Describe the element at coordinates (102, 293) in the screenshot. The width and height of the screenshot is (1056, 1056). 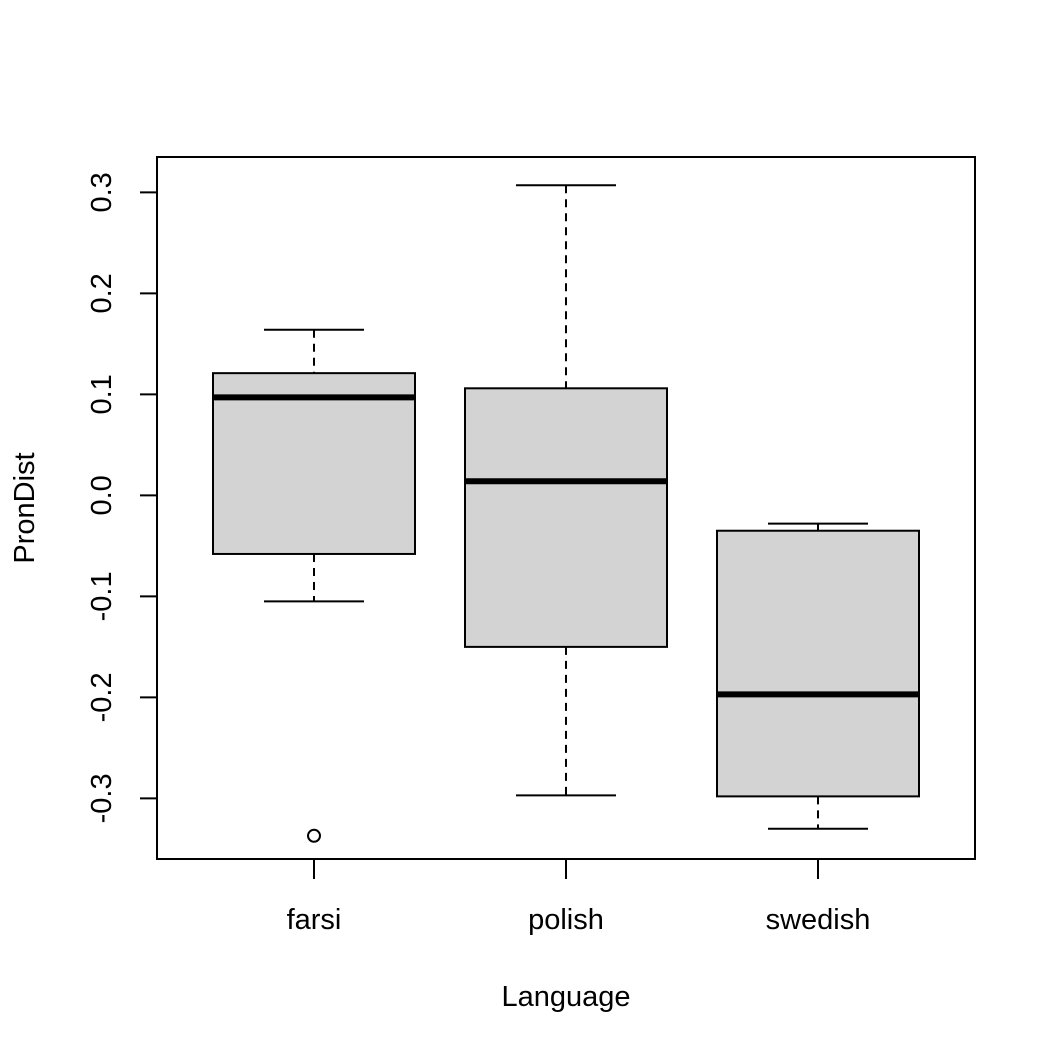
I see `y-tick-label: 0.2` at that location.